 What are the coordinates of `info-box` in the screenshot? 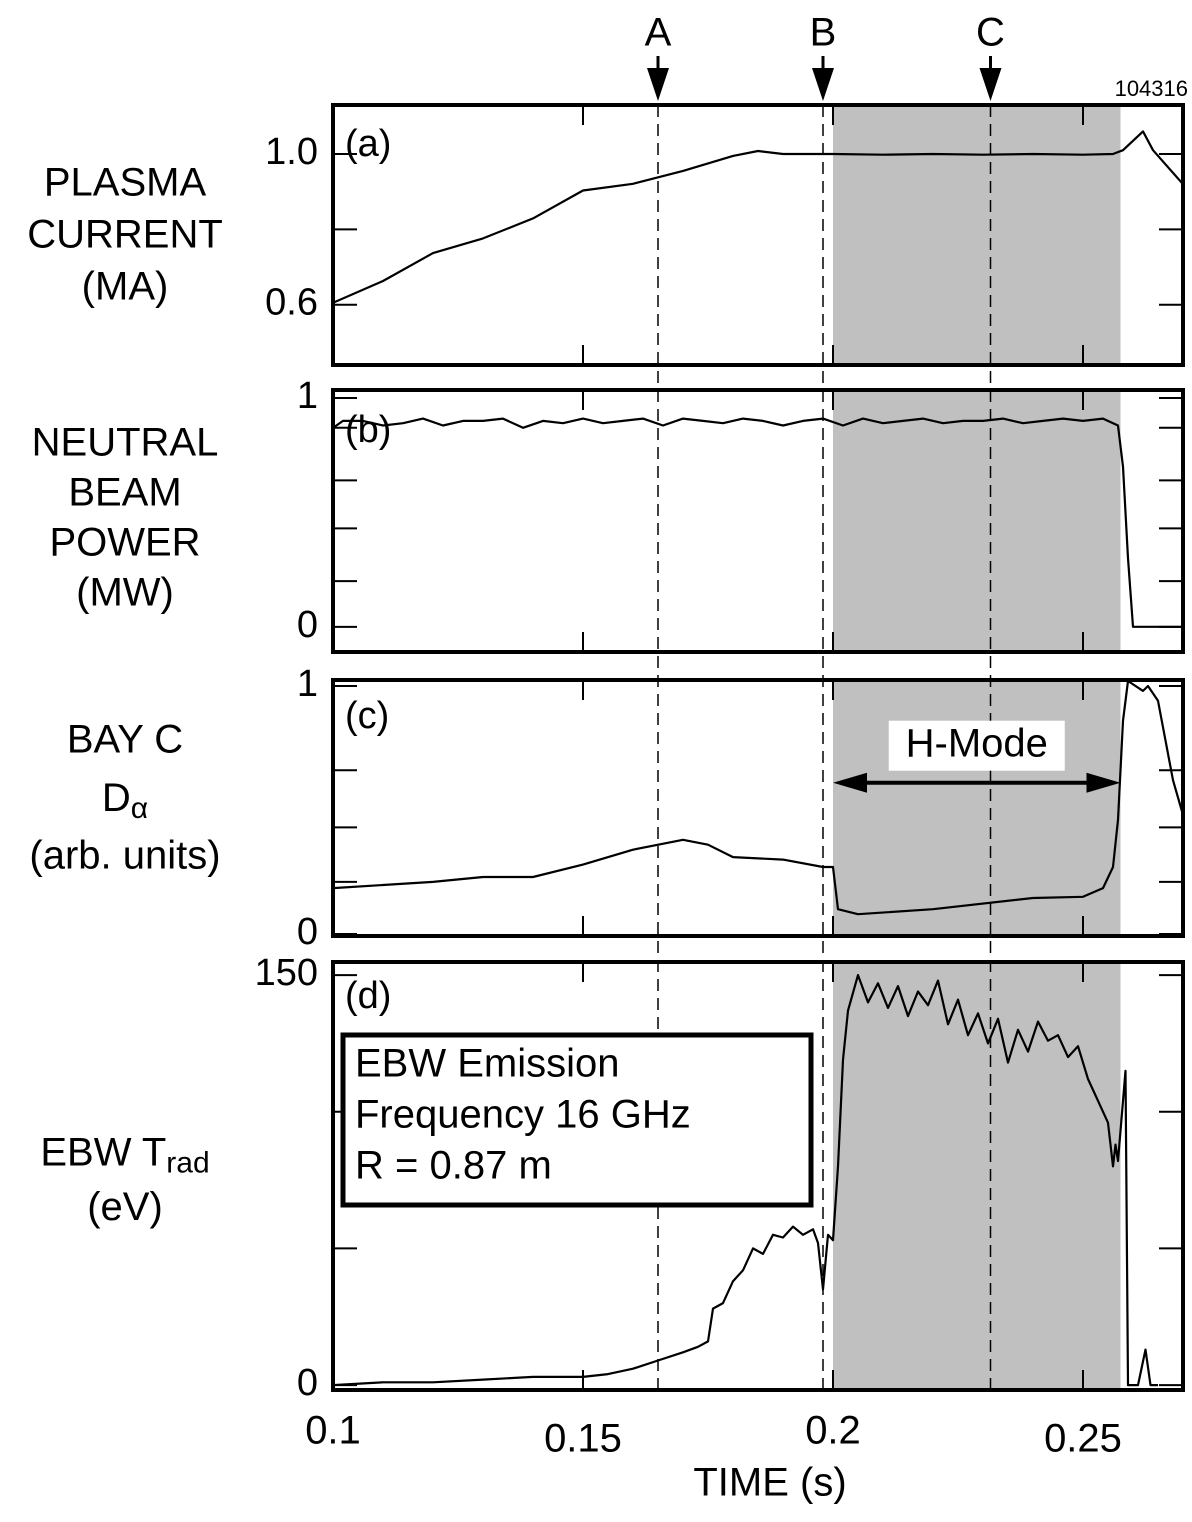 It's located at (577, 1120).